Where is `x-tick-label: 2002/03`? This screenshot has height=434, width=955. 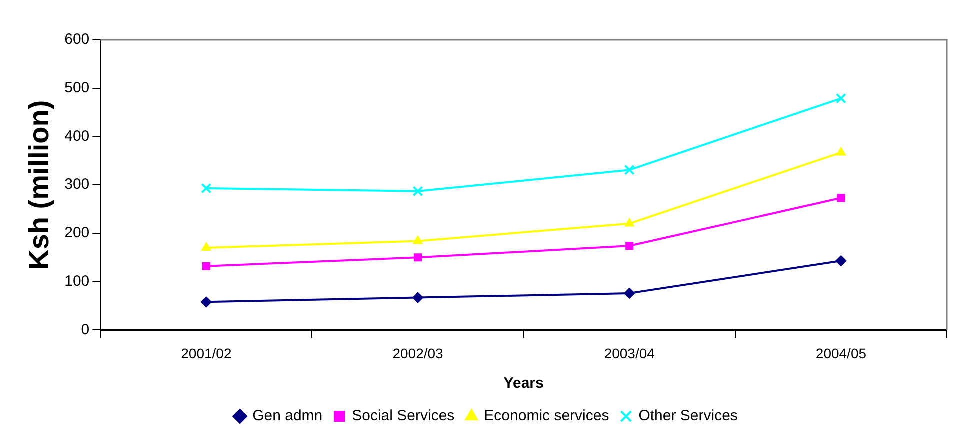
x-tick-label: 2002/03 is located at coordinates (418, 353).